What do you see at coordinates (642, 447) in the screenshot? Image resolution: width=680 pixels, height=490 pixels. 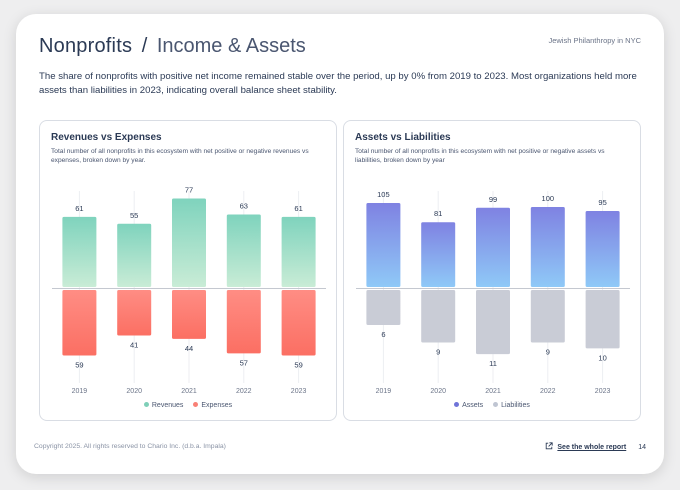 I see `page-number: 14` at bounding box center [642, 447].